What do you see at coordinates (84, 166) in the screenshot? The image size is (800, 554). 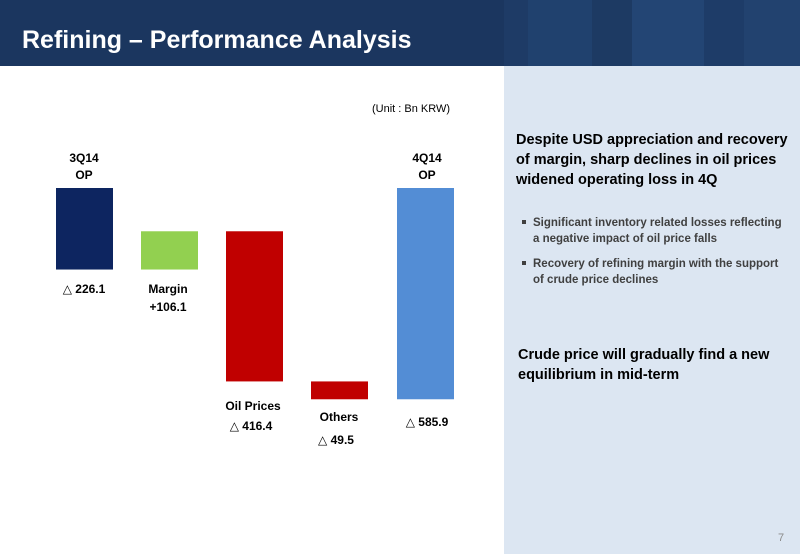 I see `category-label: 3Q14 OP` at bounding box center [84, 166].